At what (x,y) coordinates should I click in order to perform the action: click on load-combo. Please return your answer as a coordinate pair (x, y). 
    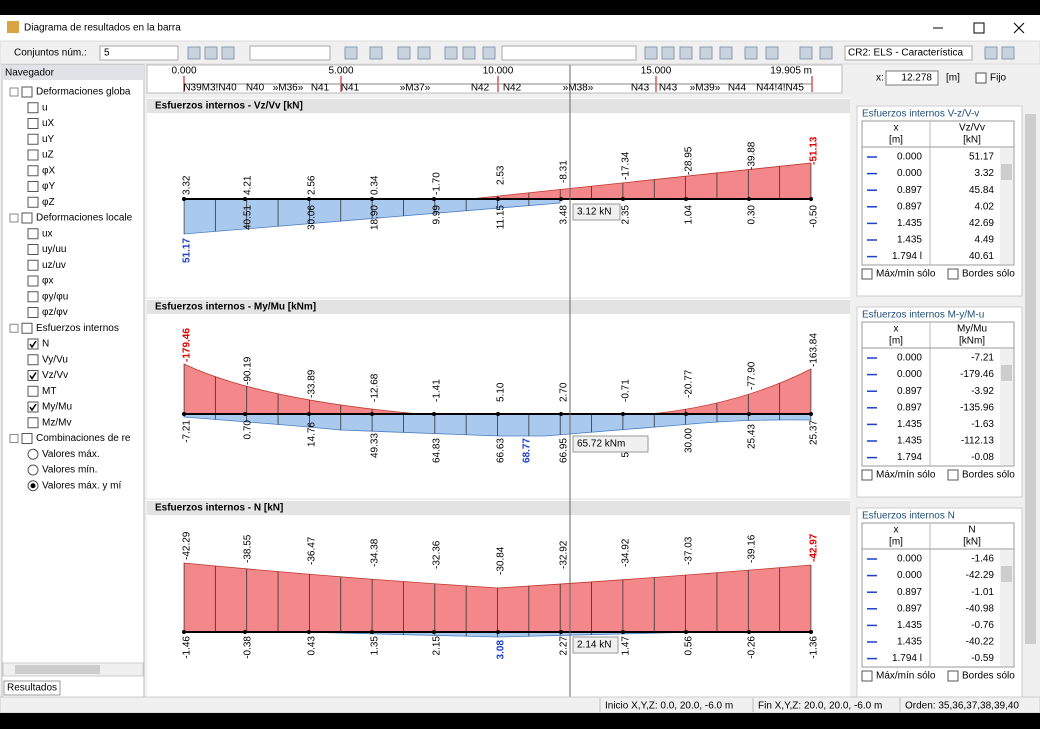
    Looking at the image, I should click on (908, 53).